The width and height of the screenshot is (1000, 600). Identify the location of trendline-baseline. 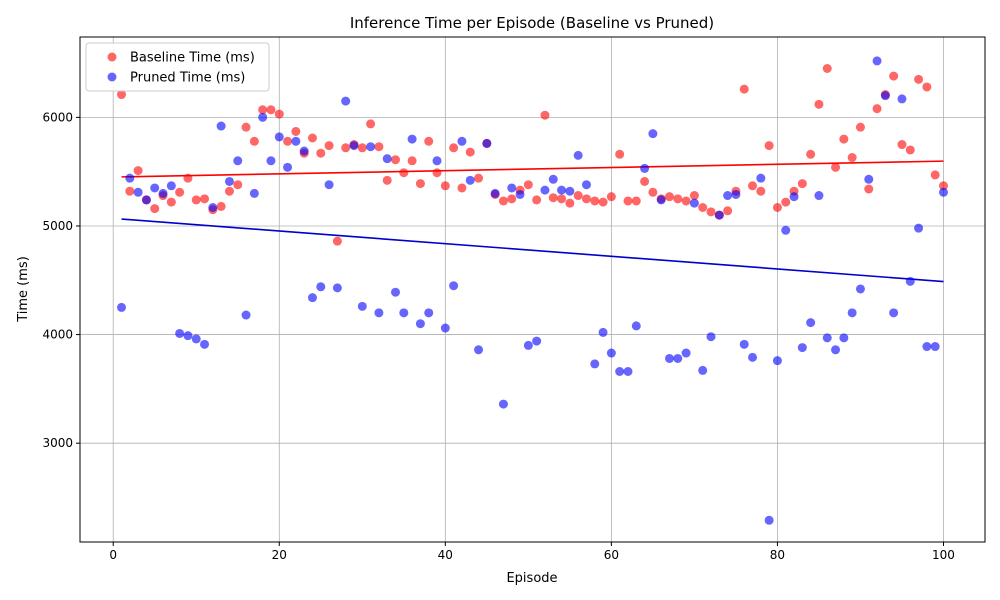
(532, 169).